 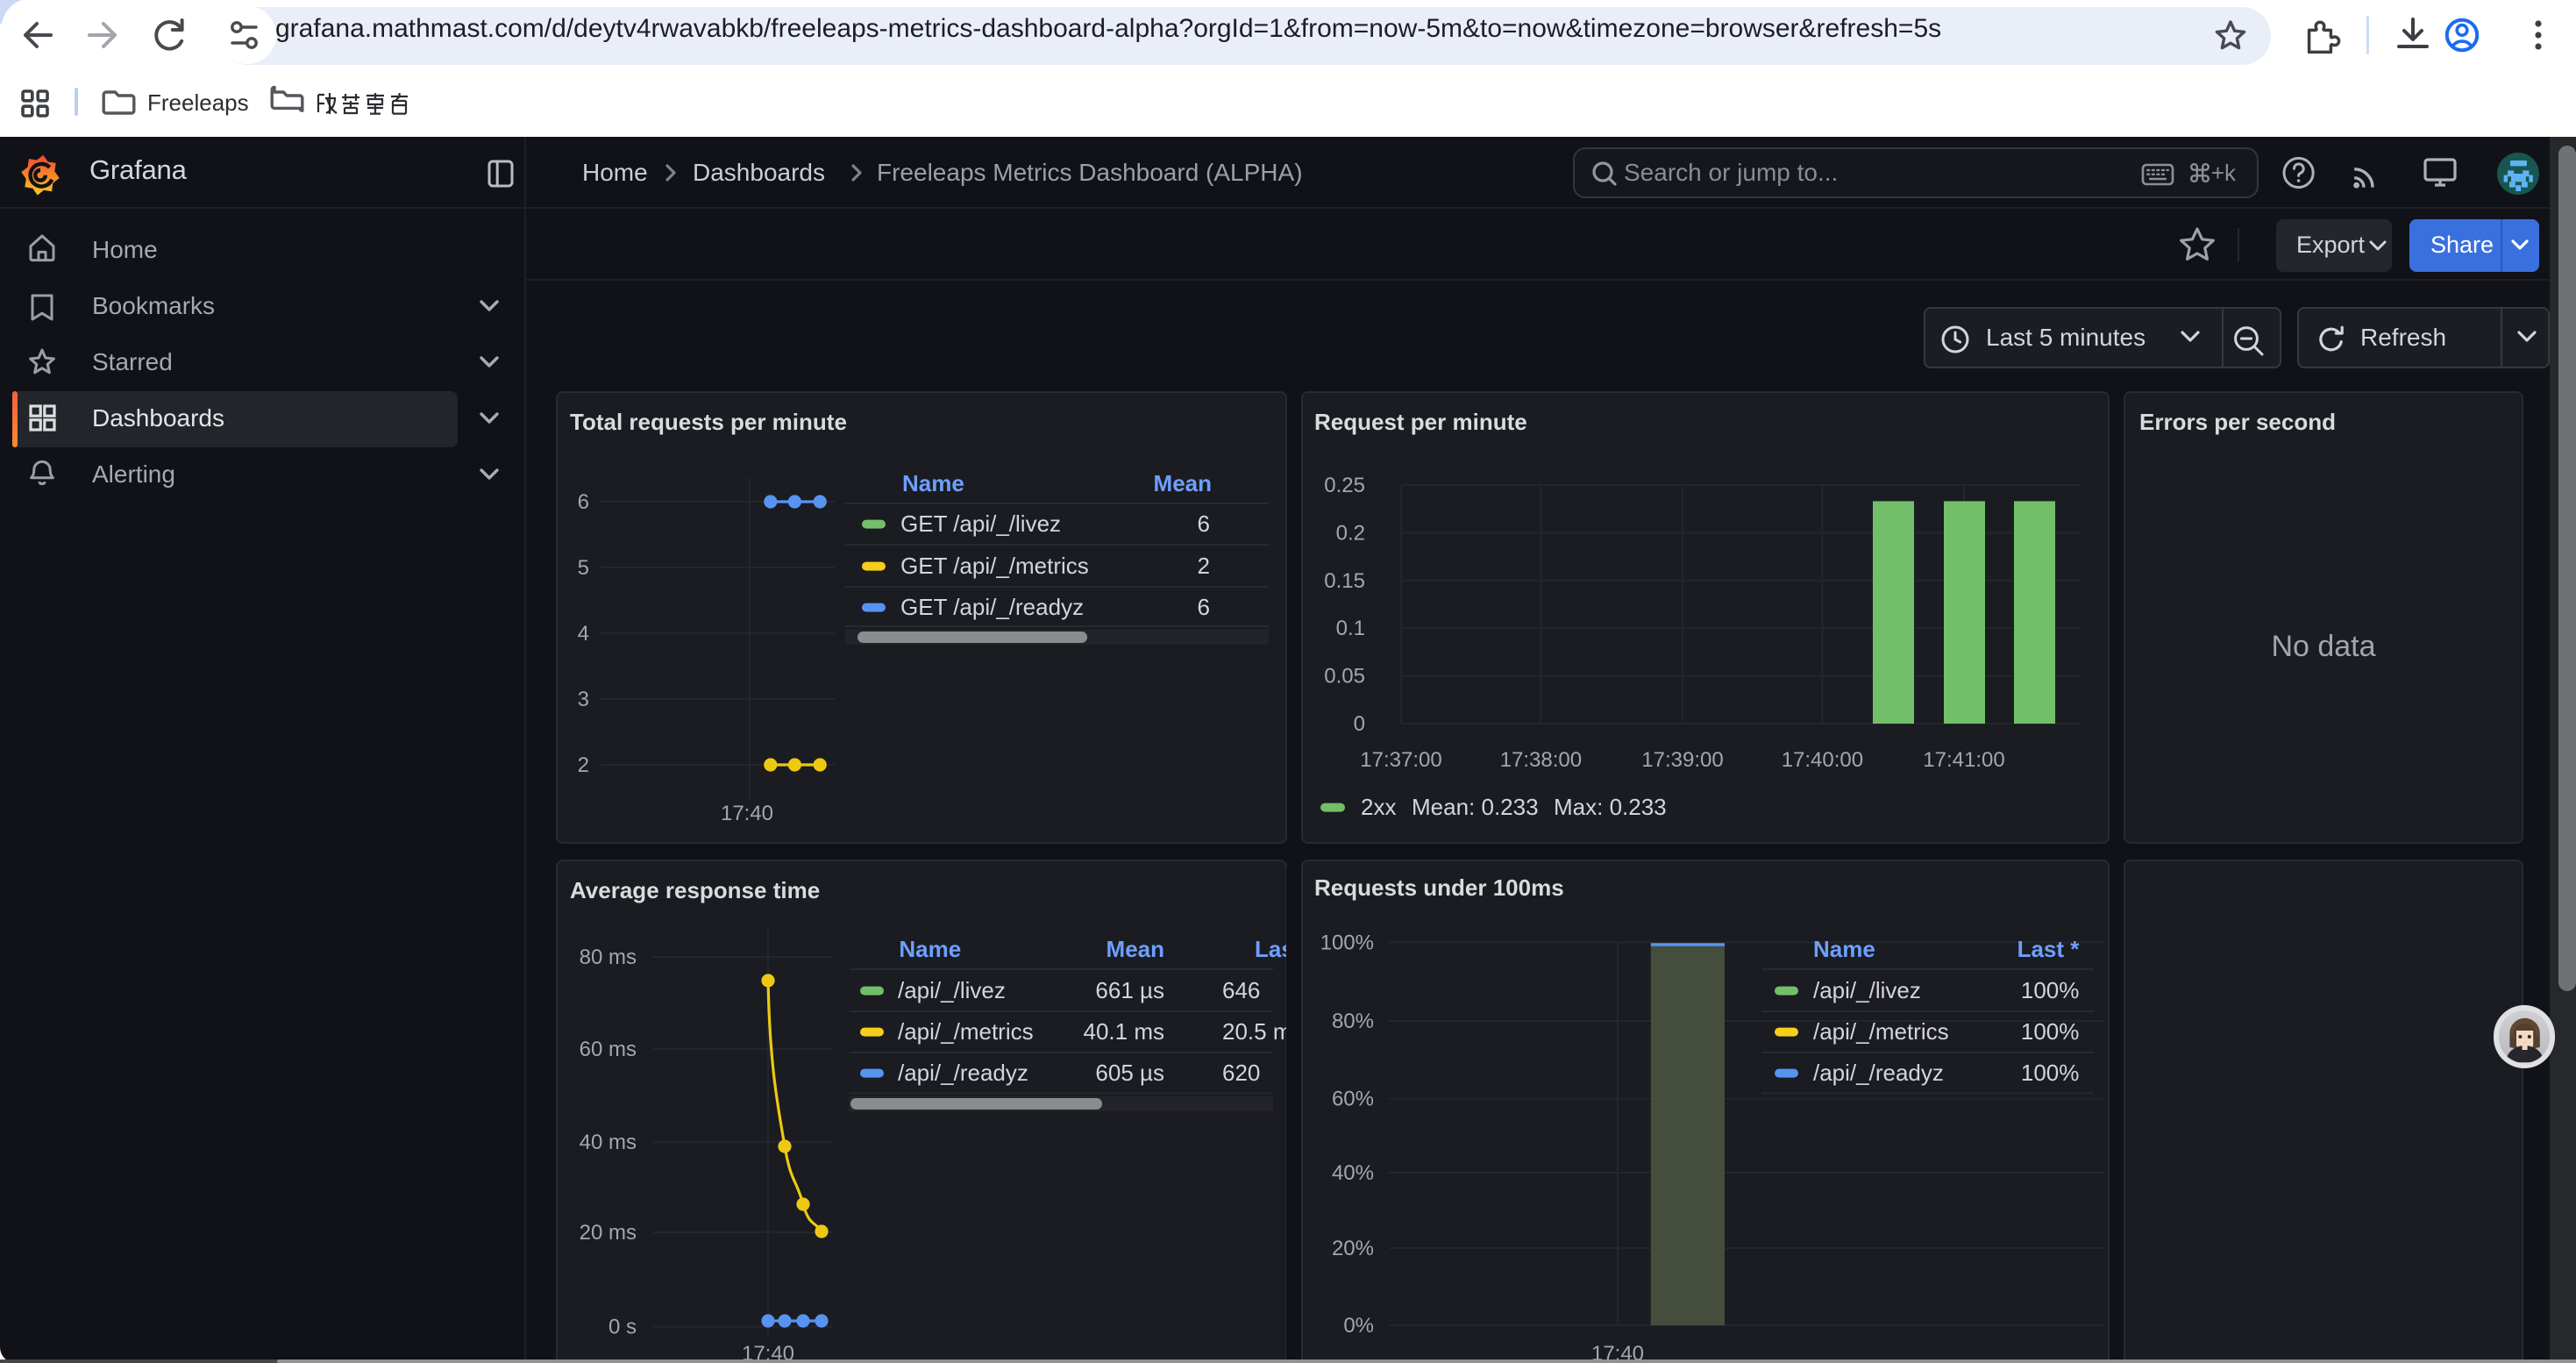 I want to click on svg-text: 17:40:00, so click(x=1822, y=759).